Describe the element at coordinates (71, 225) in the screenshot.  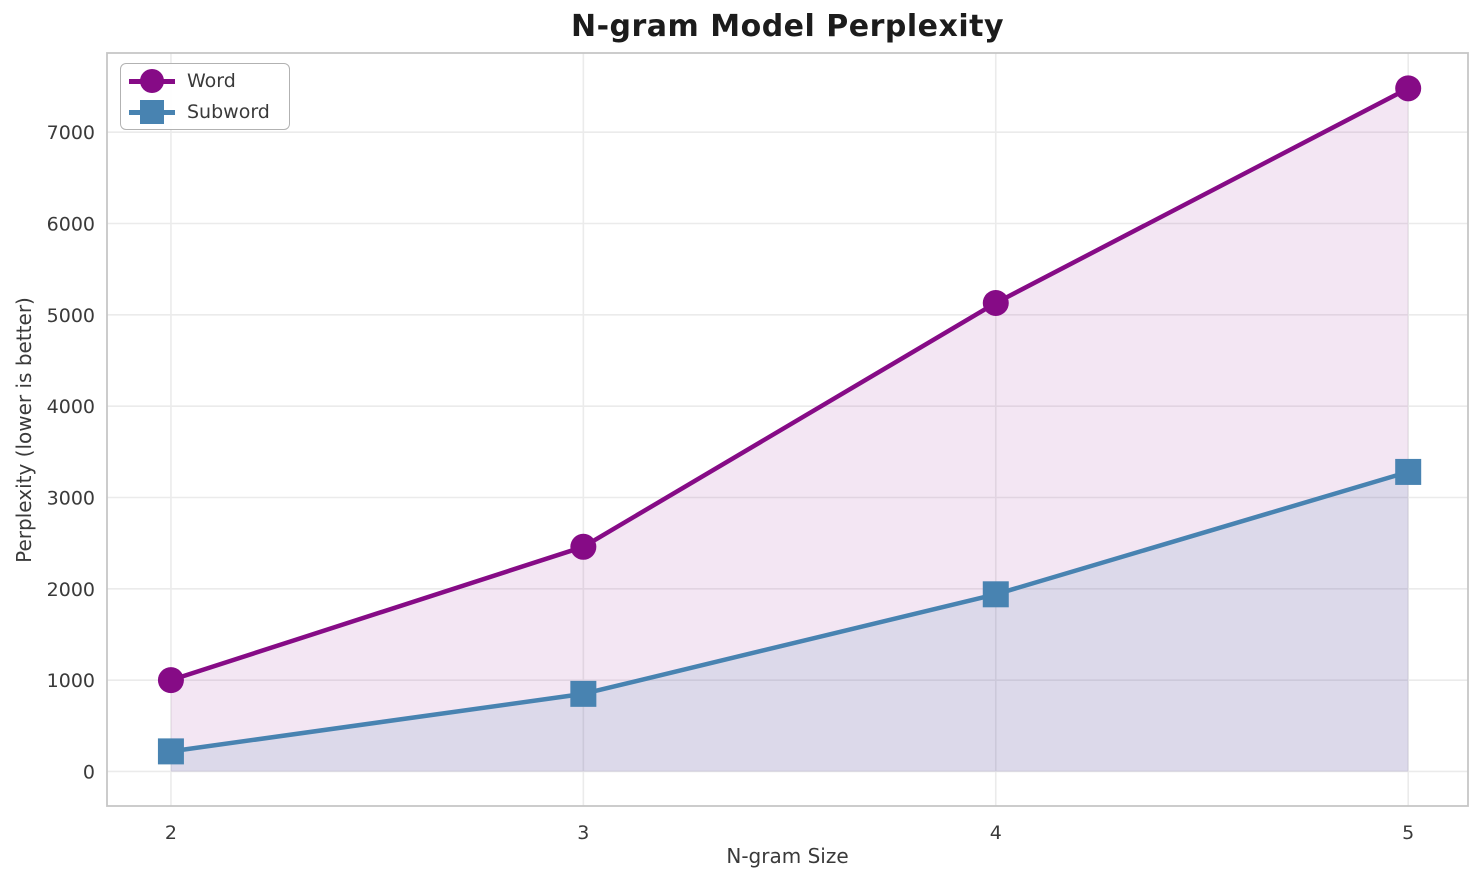
I see `y-tick-label: 6000` at that location.